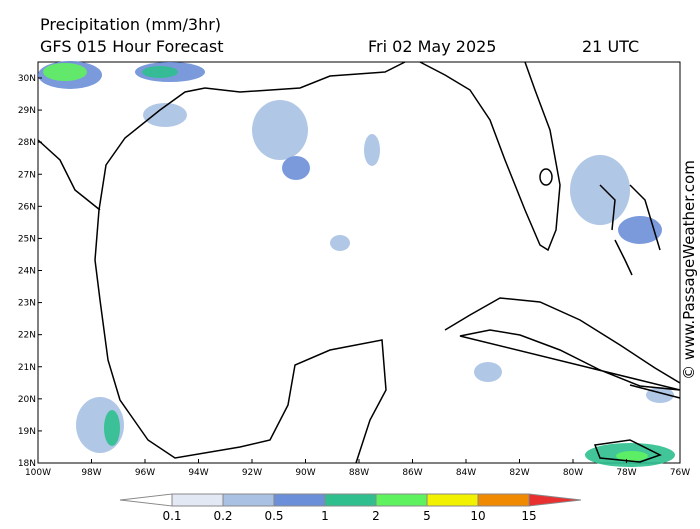  What do you see at coordinates (273, 516) in the screenshot?
I see `colorbar-label: 0.5` at bounding box center [273, 516].